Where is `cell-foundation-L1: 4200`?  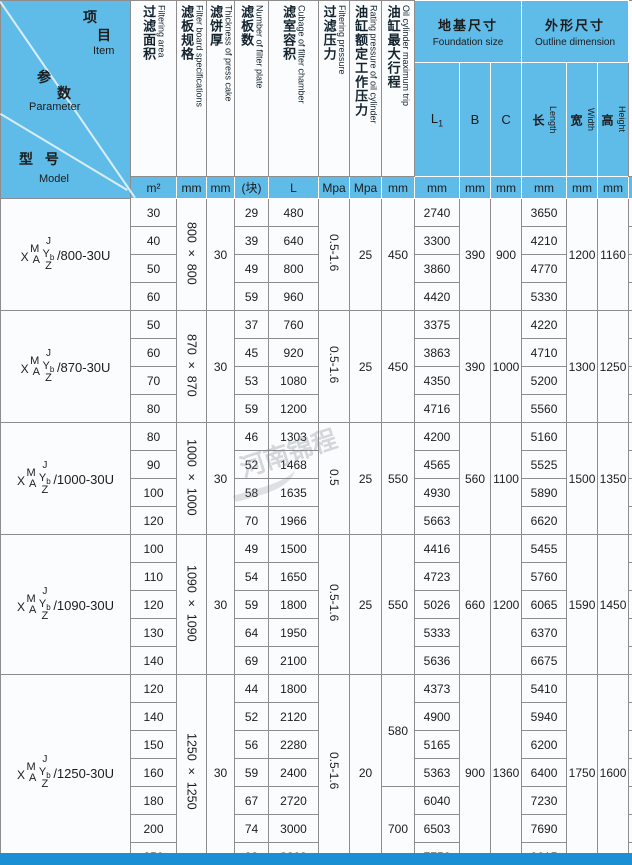 cell-foundation-L1: 4200 is located at coordinates (437, 436).